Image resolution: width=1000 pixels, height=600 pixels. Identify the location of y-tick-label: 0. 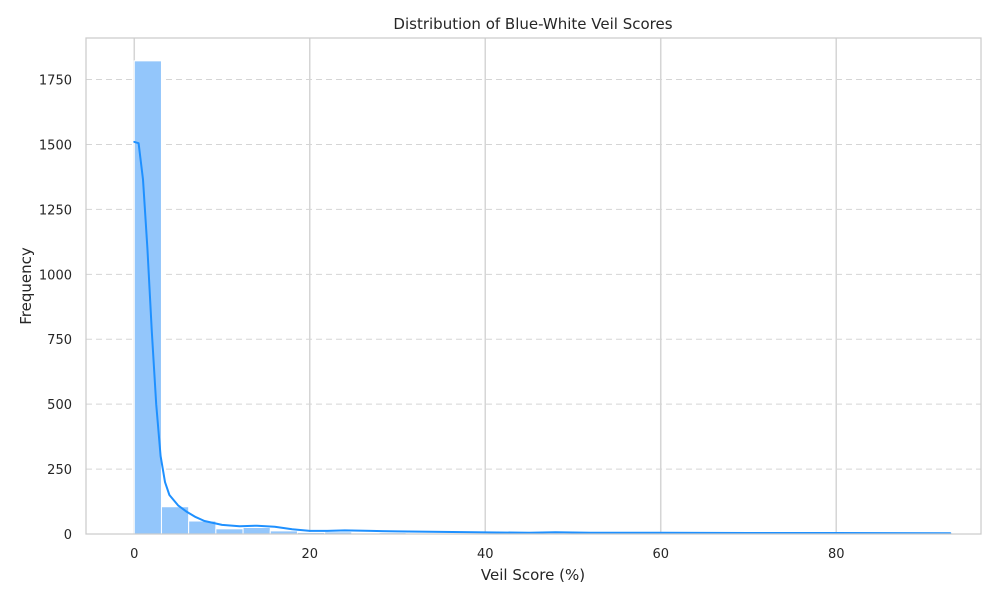
(68, 535).